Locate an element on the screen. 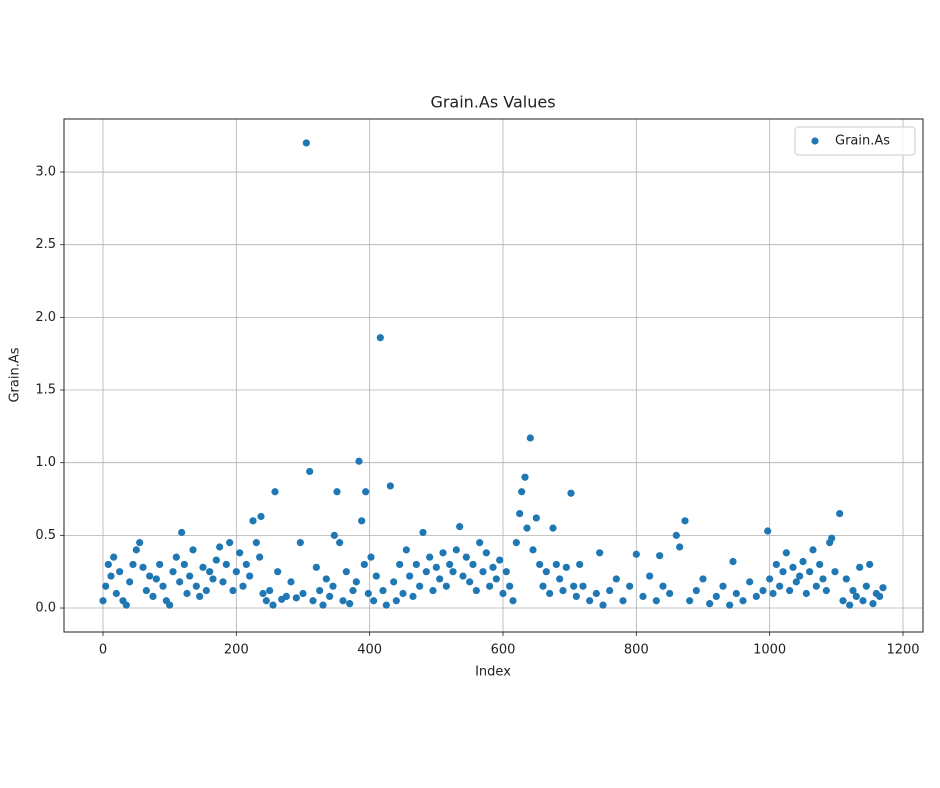 The height and width of the screenshot is (788, 940). y-tick-label: 1.0 is located at coordinates (45, 462).